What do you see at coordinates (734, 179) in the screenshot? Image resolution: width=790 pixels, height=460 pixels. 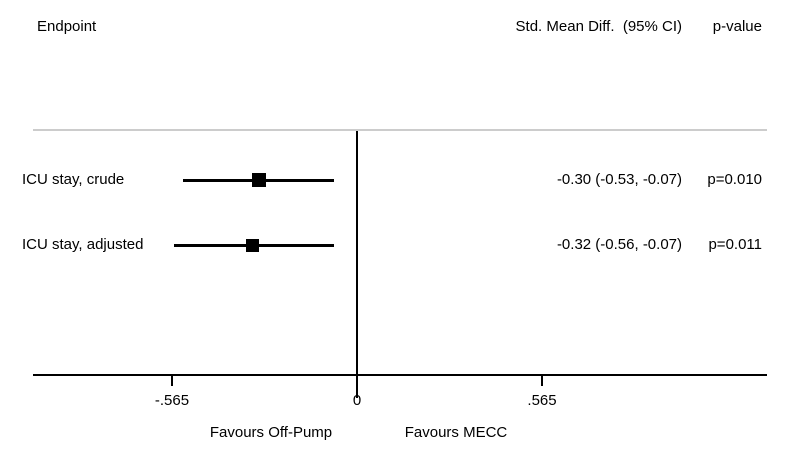 I see `p-value: p=0.010` at bounding box center [734, 179].